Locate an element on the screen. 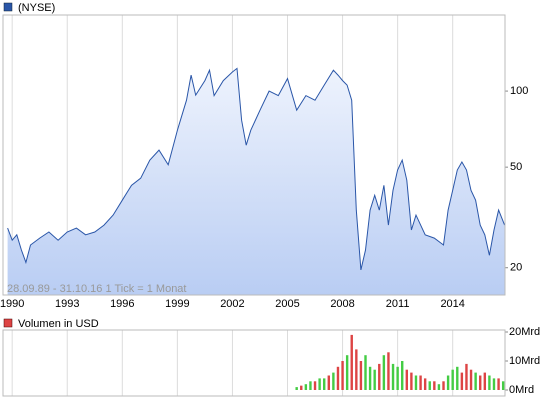  y-tick-label: 100 is located at coordinates (519, 91).